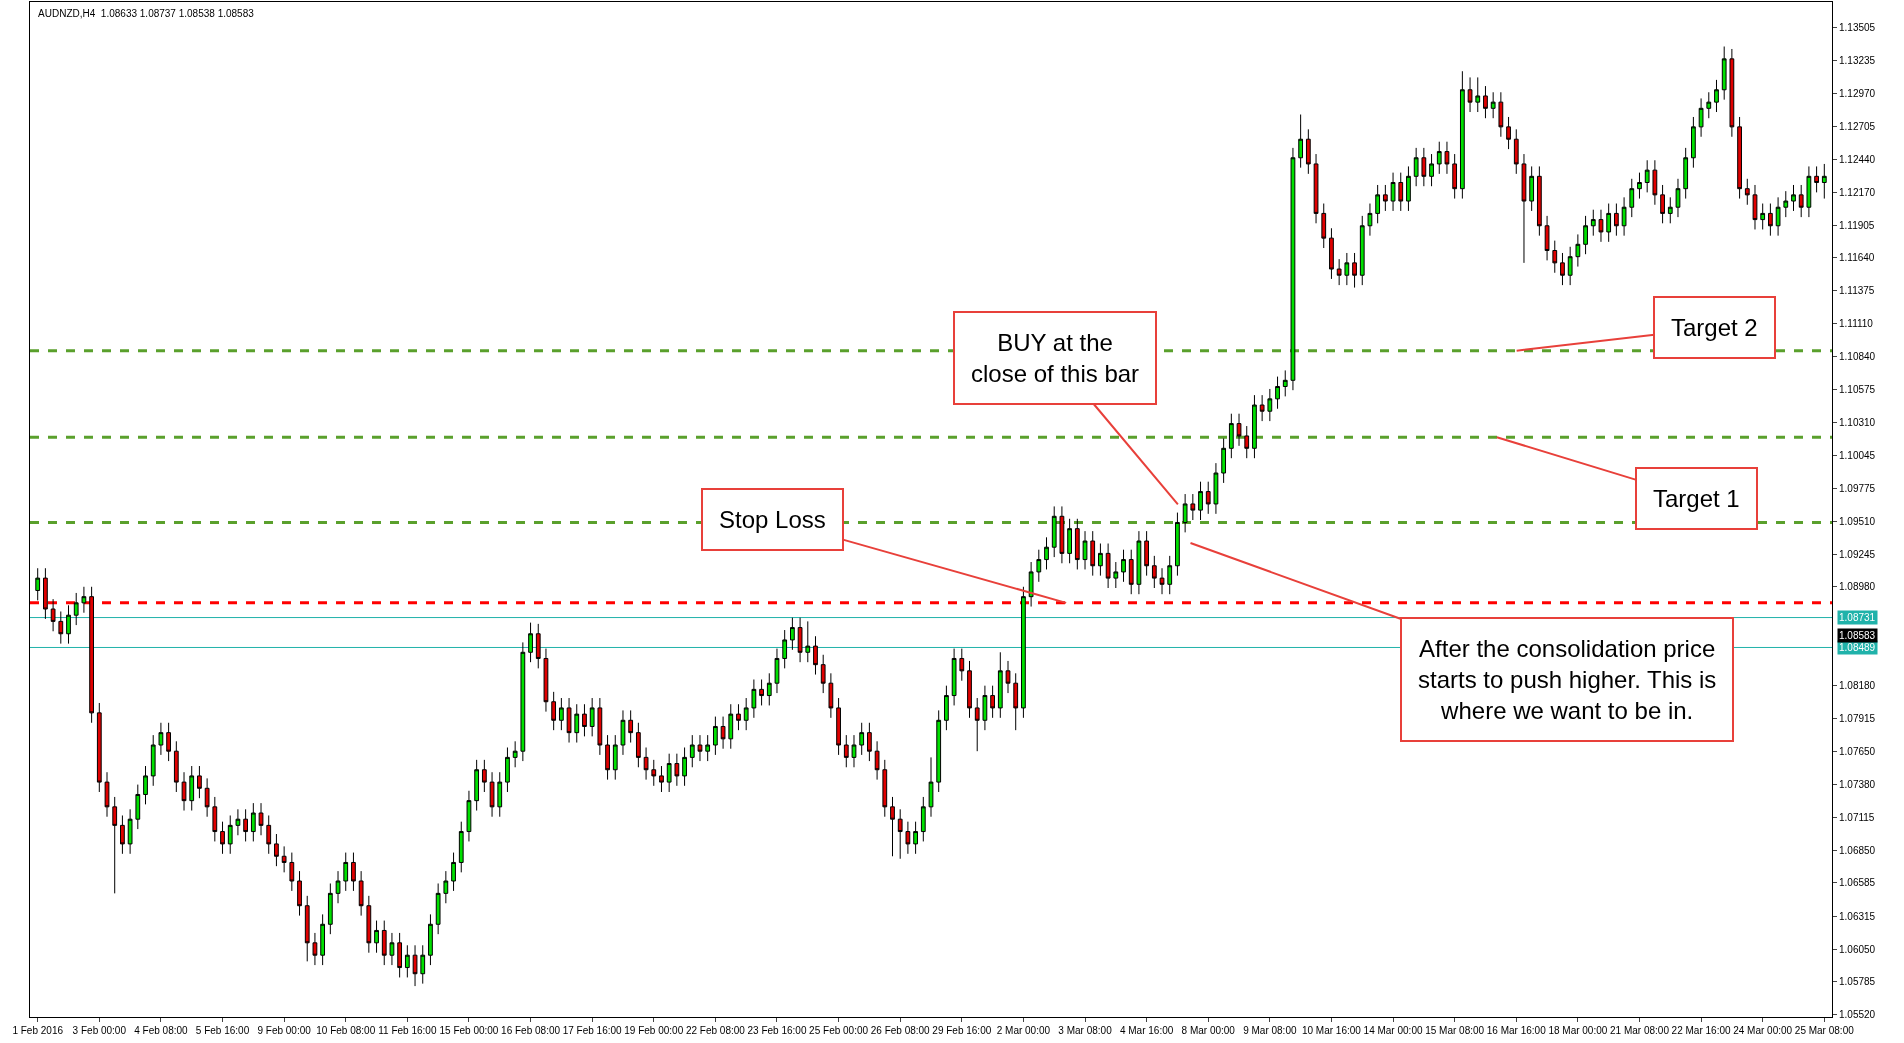 The image size is (1904, 1043). I want to click on x-tick-label: 23 Feb 16:00, so click(777, 1030).